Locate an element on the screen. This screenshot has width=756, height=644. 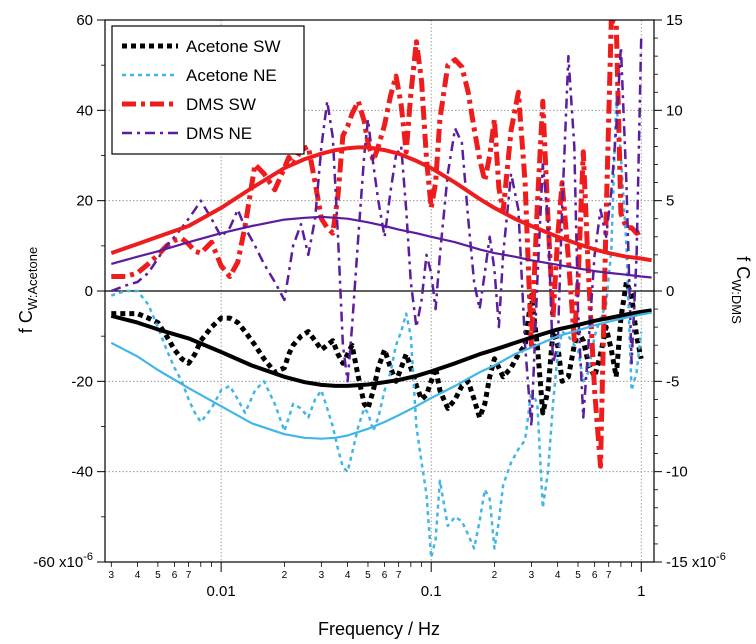
y-left-tick-label: -60 x10⁻⁶ is located at coordinates (63, 561).